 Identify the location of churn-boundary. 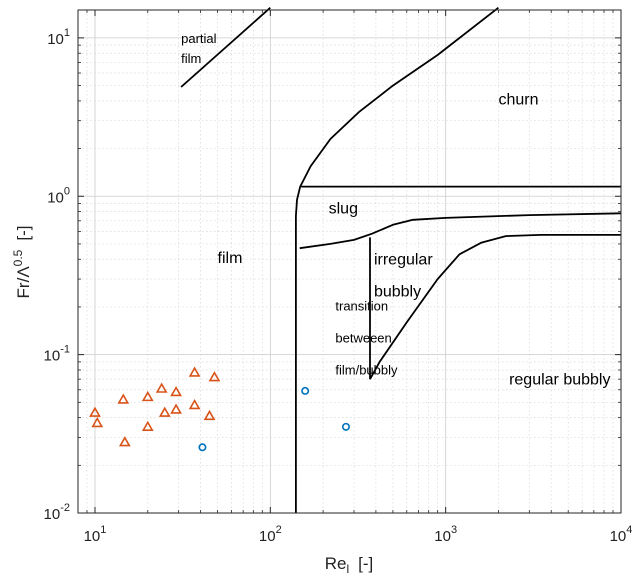
(397, 111).